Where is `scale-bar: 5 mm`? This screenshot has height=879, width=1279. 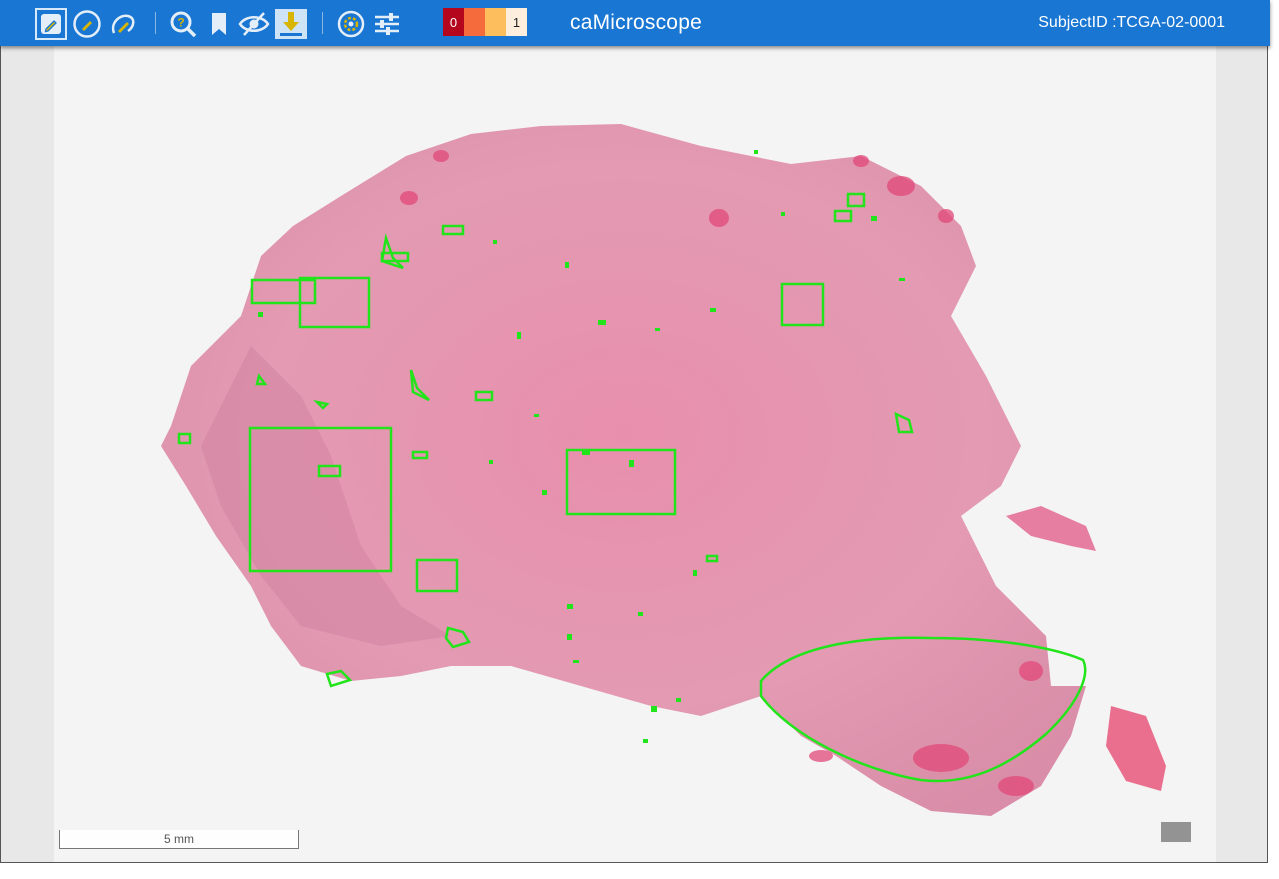
scale-bar: 5 mm is located at coordinates (179, 839).